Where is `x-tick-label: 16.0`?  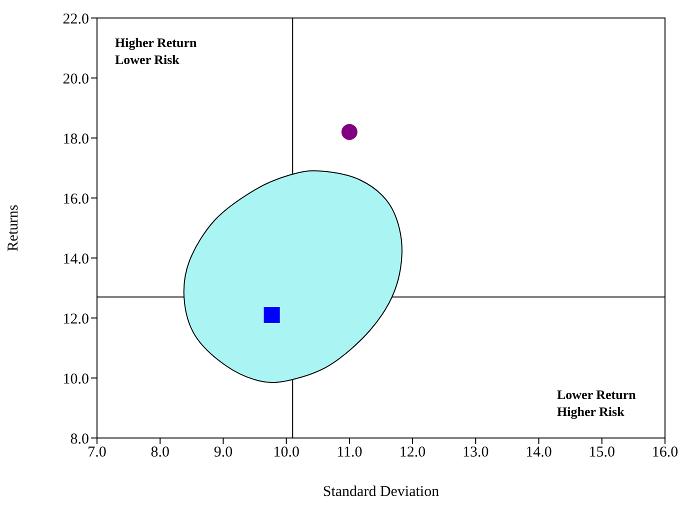 x-tick-label: 16.0 is located at coordinates (665, 452).